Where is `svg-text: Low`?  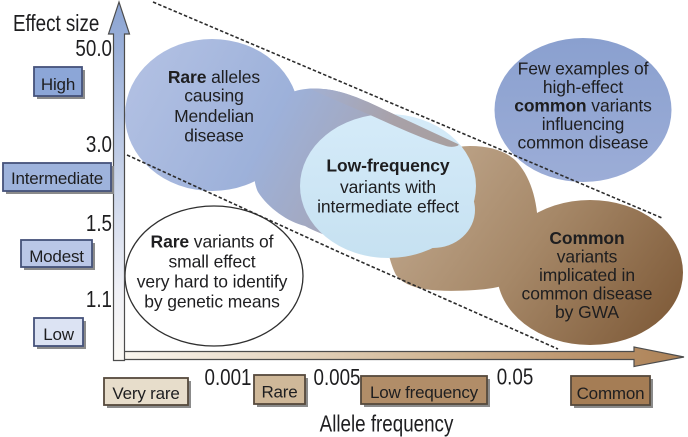
svg-text: Low is located at coordinates (59, 334).